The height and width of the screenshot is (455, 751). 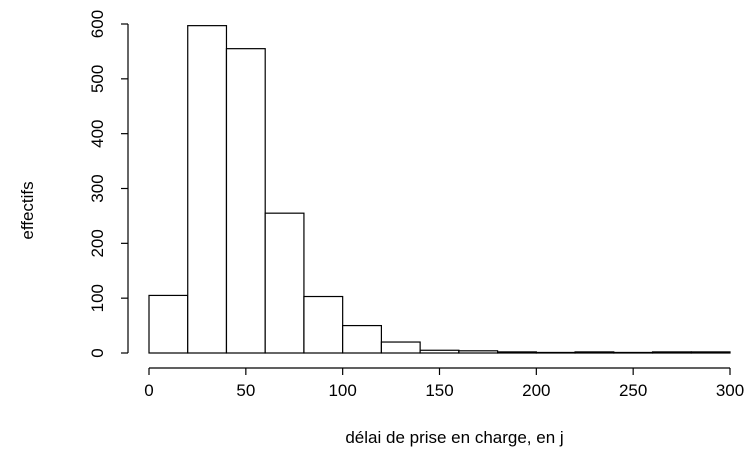 I want to click on y-axis-title: effectifs, so click(x=27, y=210).